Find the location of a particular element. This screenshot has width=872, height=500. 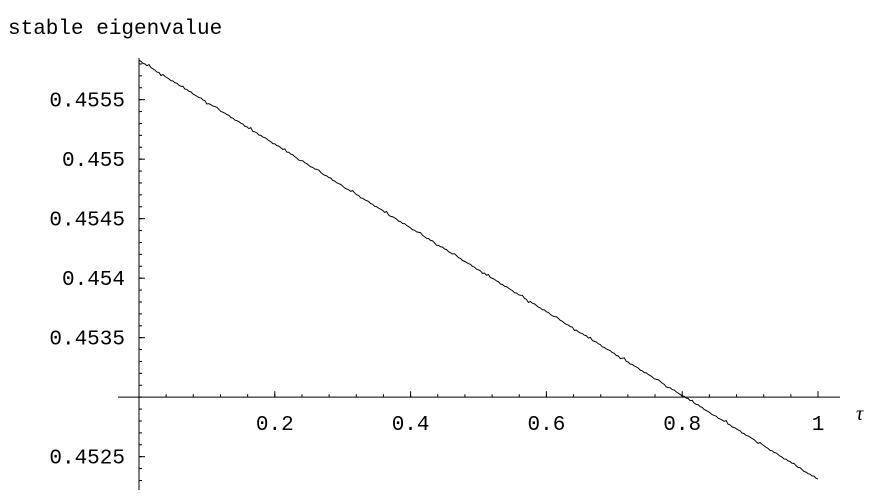

x-tick-label: 0.6 is located at coordinates (546, 425).